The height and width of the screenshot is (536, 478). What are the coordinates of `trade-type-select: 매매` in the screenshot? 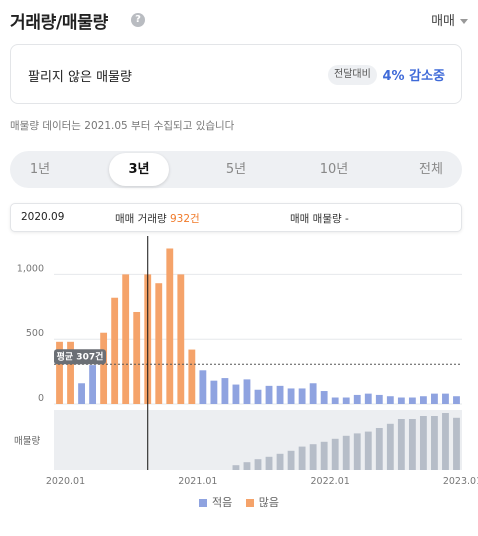 It's located at (449, 19).